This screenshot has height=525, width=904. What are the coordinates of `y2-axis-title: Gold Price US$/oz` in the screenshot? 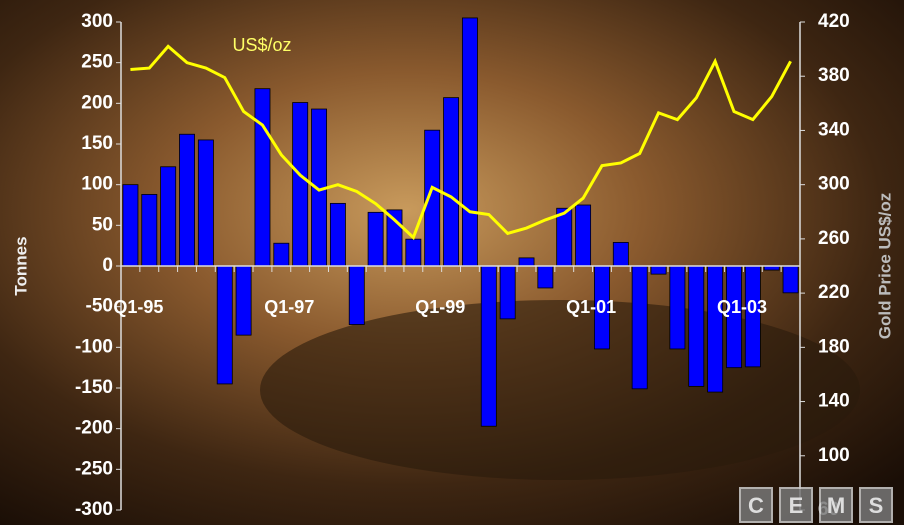 It's located at (884, 266).